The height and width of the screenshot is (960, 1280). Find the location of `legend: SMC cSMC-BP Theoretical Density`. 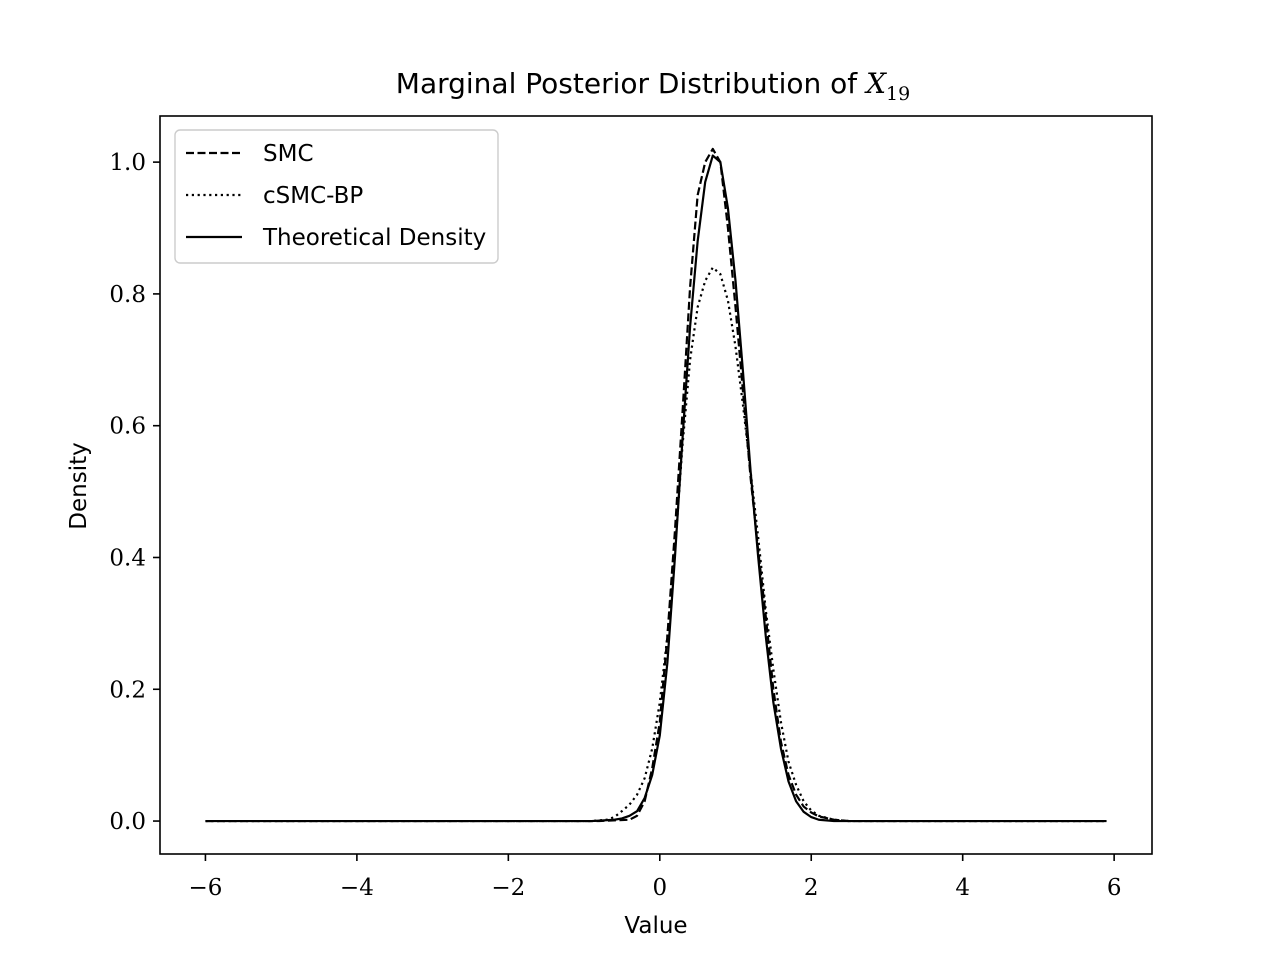

legend: SMC cSMC-BP Theoretical Density is located at coordinates (336, 196).